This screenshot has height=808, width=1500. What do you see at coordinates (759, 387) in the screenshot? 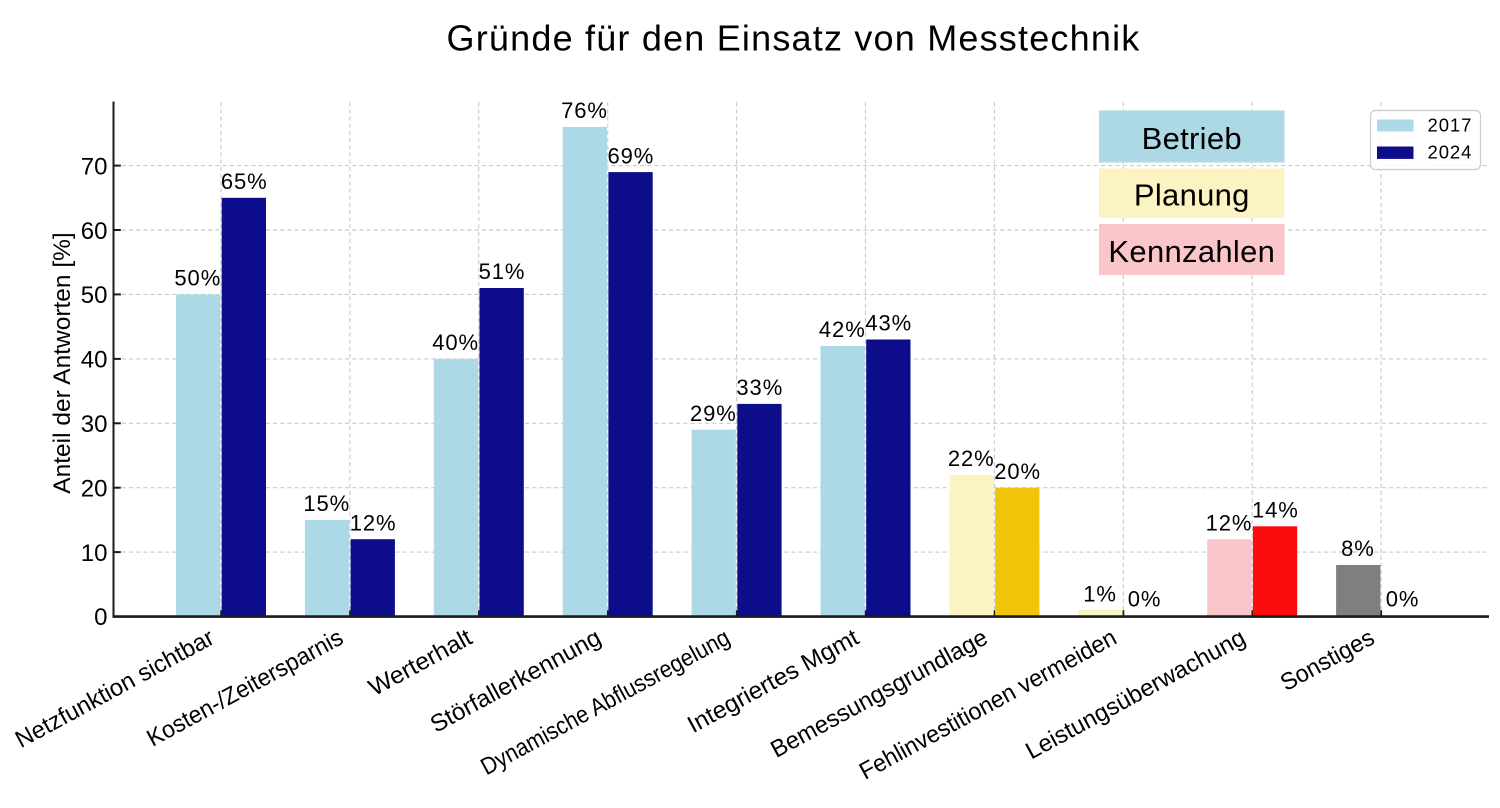
I see `svg-text: 33%` at bounding box center [759, 387].